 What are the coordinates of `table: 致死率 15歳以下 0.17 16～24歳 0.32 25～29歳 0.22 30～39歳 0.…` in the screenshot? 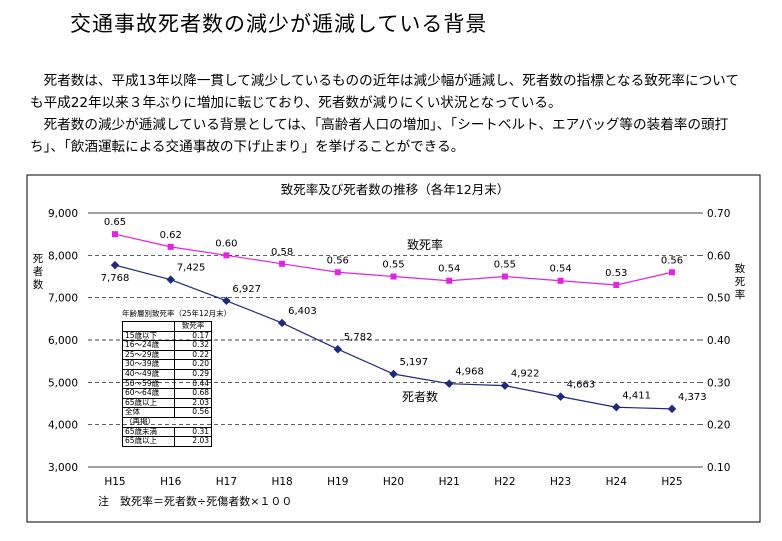 It's located at (166, 384).